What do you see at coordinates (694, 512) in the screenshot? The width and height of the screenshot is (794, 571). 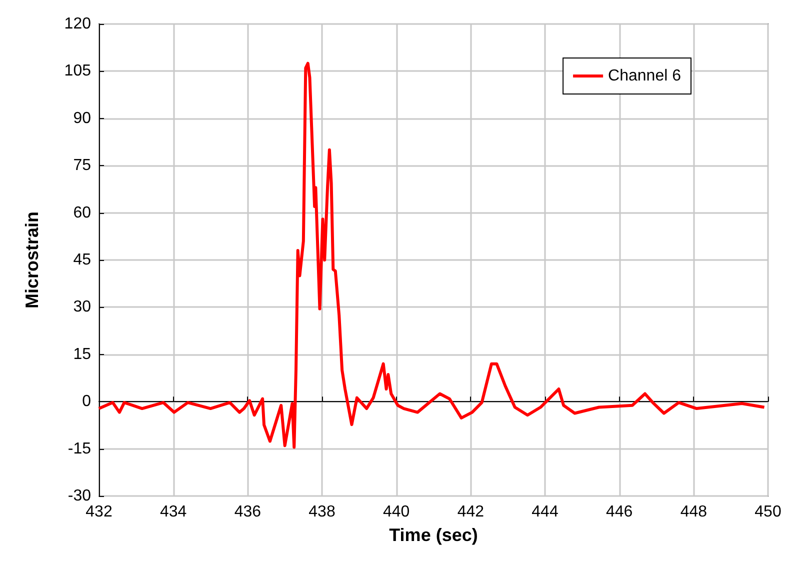 I see `x-tick-label: 448` at bounding box center [694, 512].